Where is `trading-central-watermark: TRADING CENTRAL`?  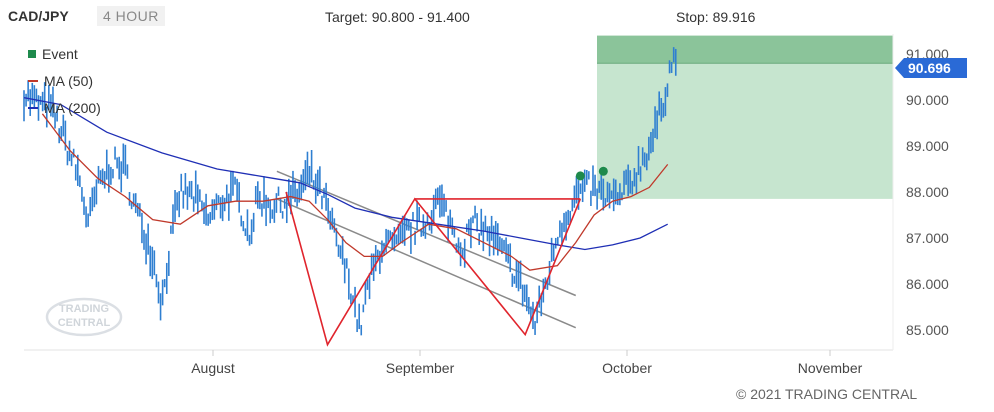 trading-central-watermark: TRADING CENTRAL is located at coordinates (84, 317).